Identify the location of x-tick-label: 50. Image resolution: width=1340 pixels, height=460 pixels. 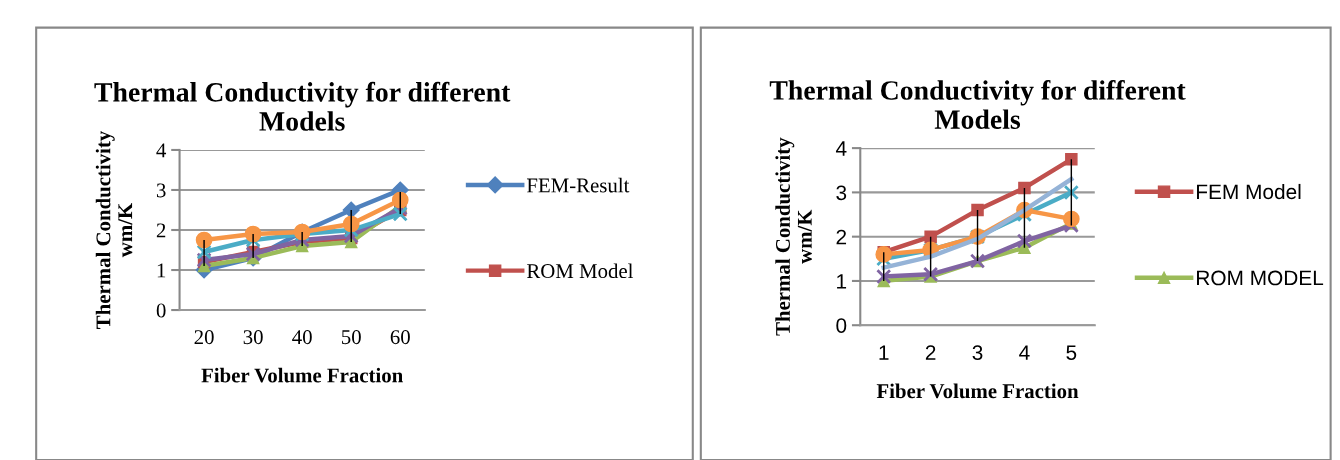
(351, 337).